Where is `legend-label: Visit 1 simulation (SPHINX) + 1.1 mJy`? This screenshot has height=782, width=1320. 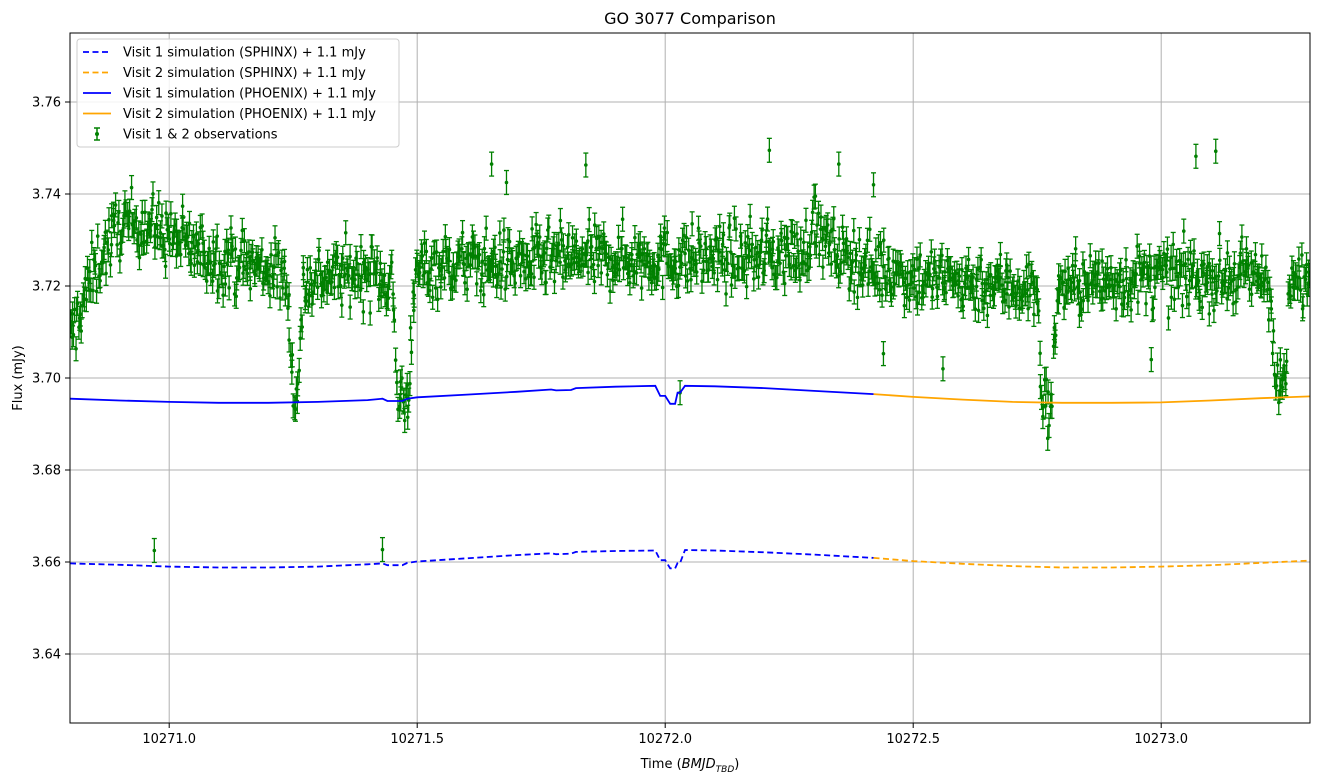
legend-label: Visit 1 simulation (SPHINX) + 1.1 mJy is located at coordinates (244, 53).